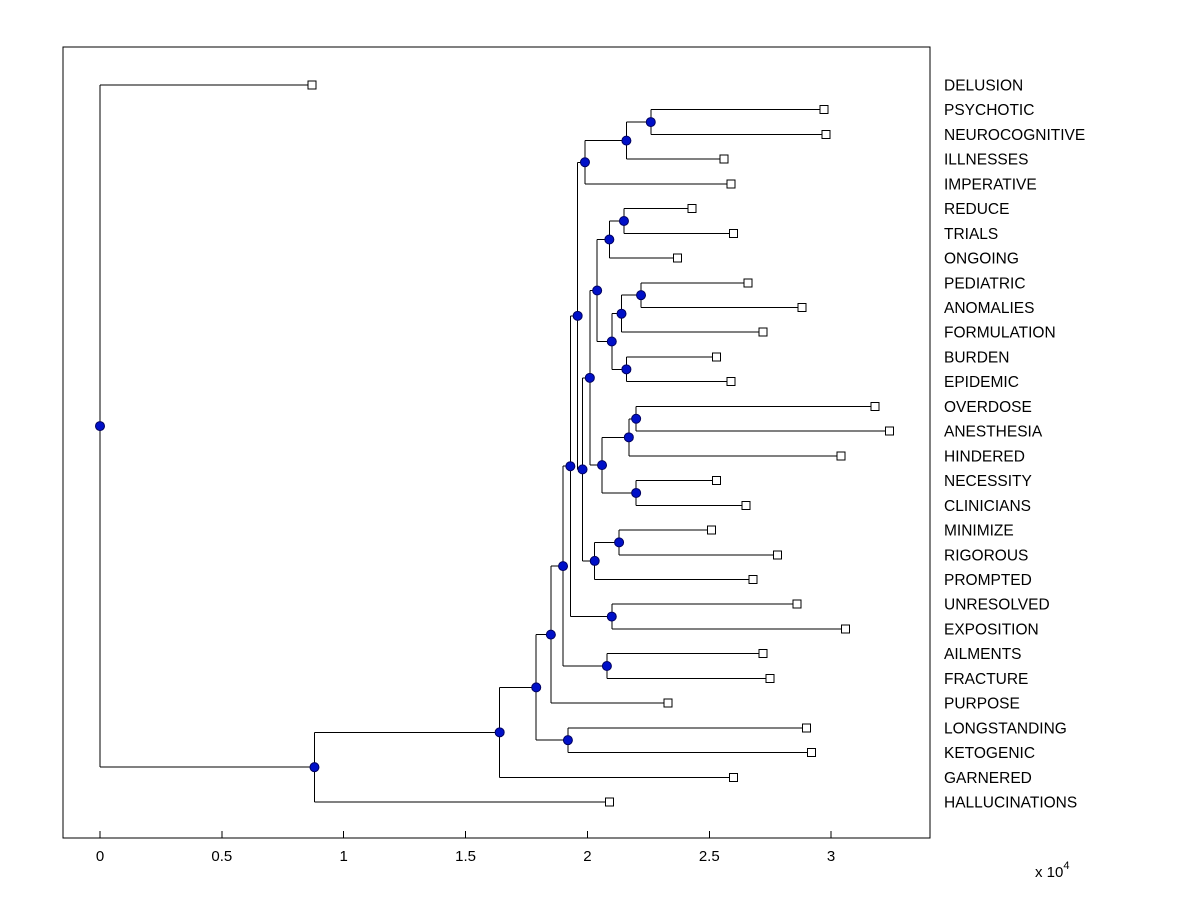  What do you see at coordinates (990, 184) in the screenshot?
I see `leaf-label: IMPERATIVE` at bounding box center [990, 184].